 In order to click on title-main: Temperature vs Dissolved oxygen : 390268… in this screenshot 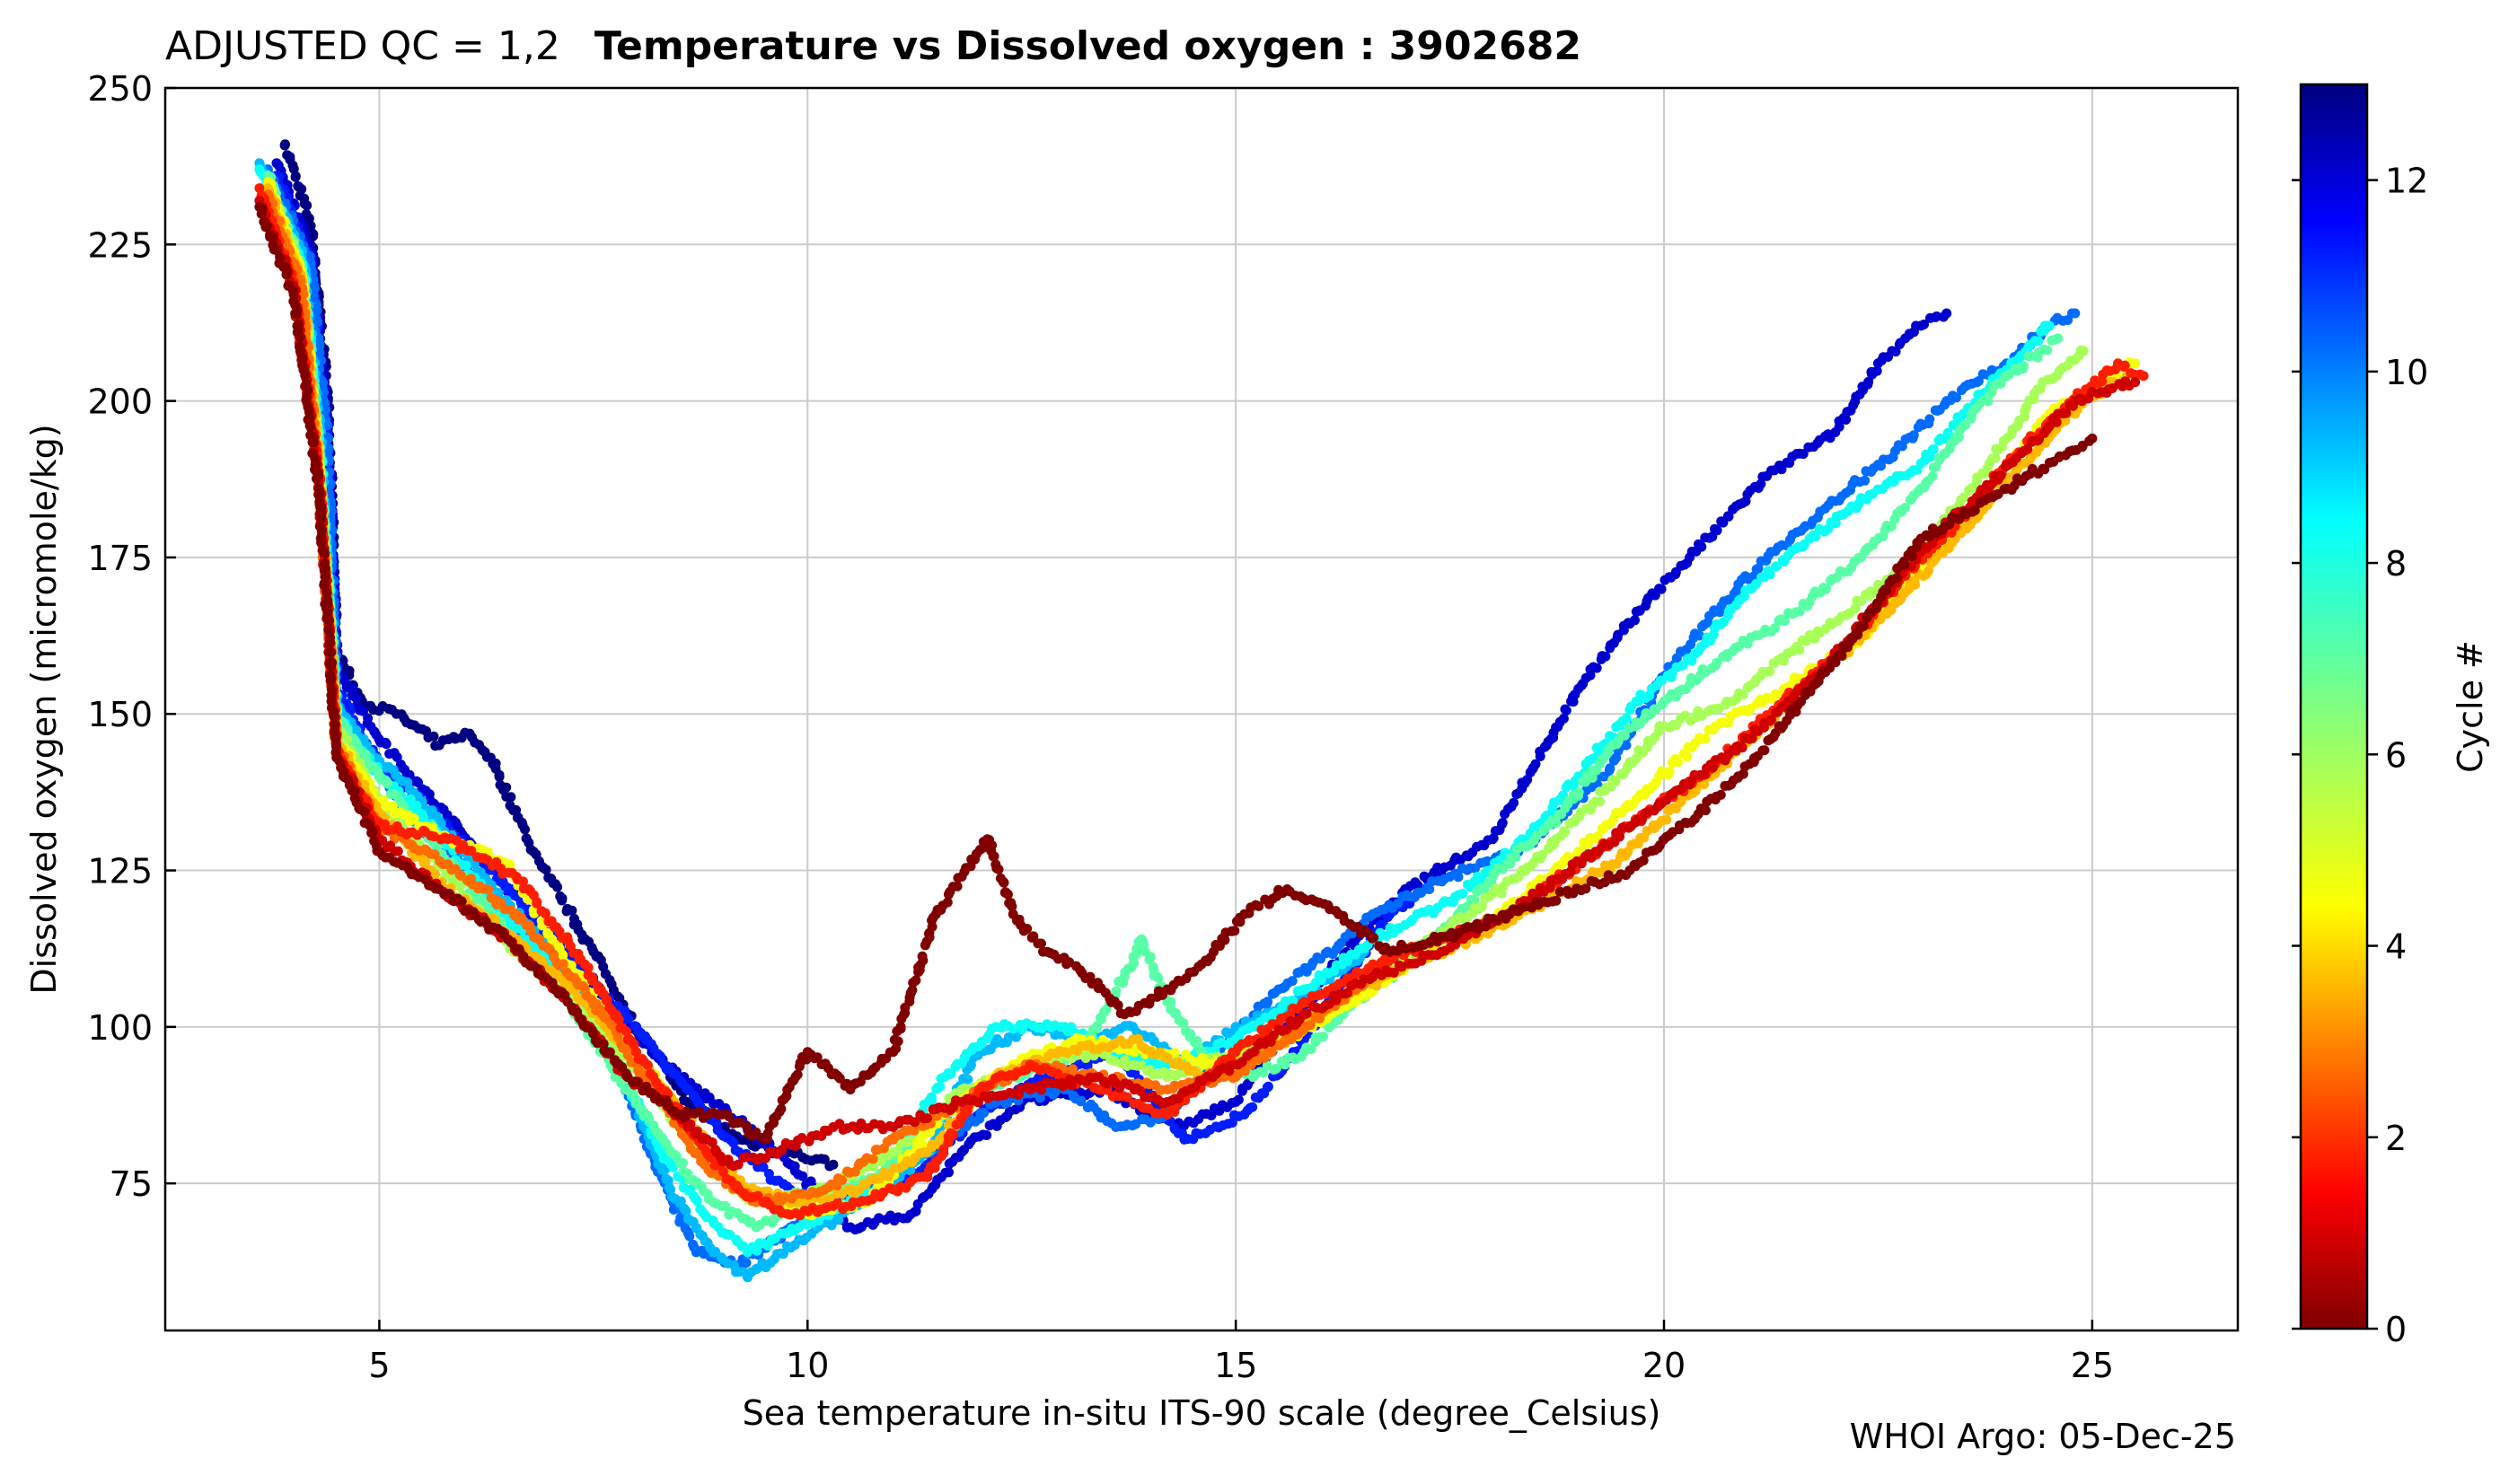, I will do `click(1087, 46)`.